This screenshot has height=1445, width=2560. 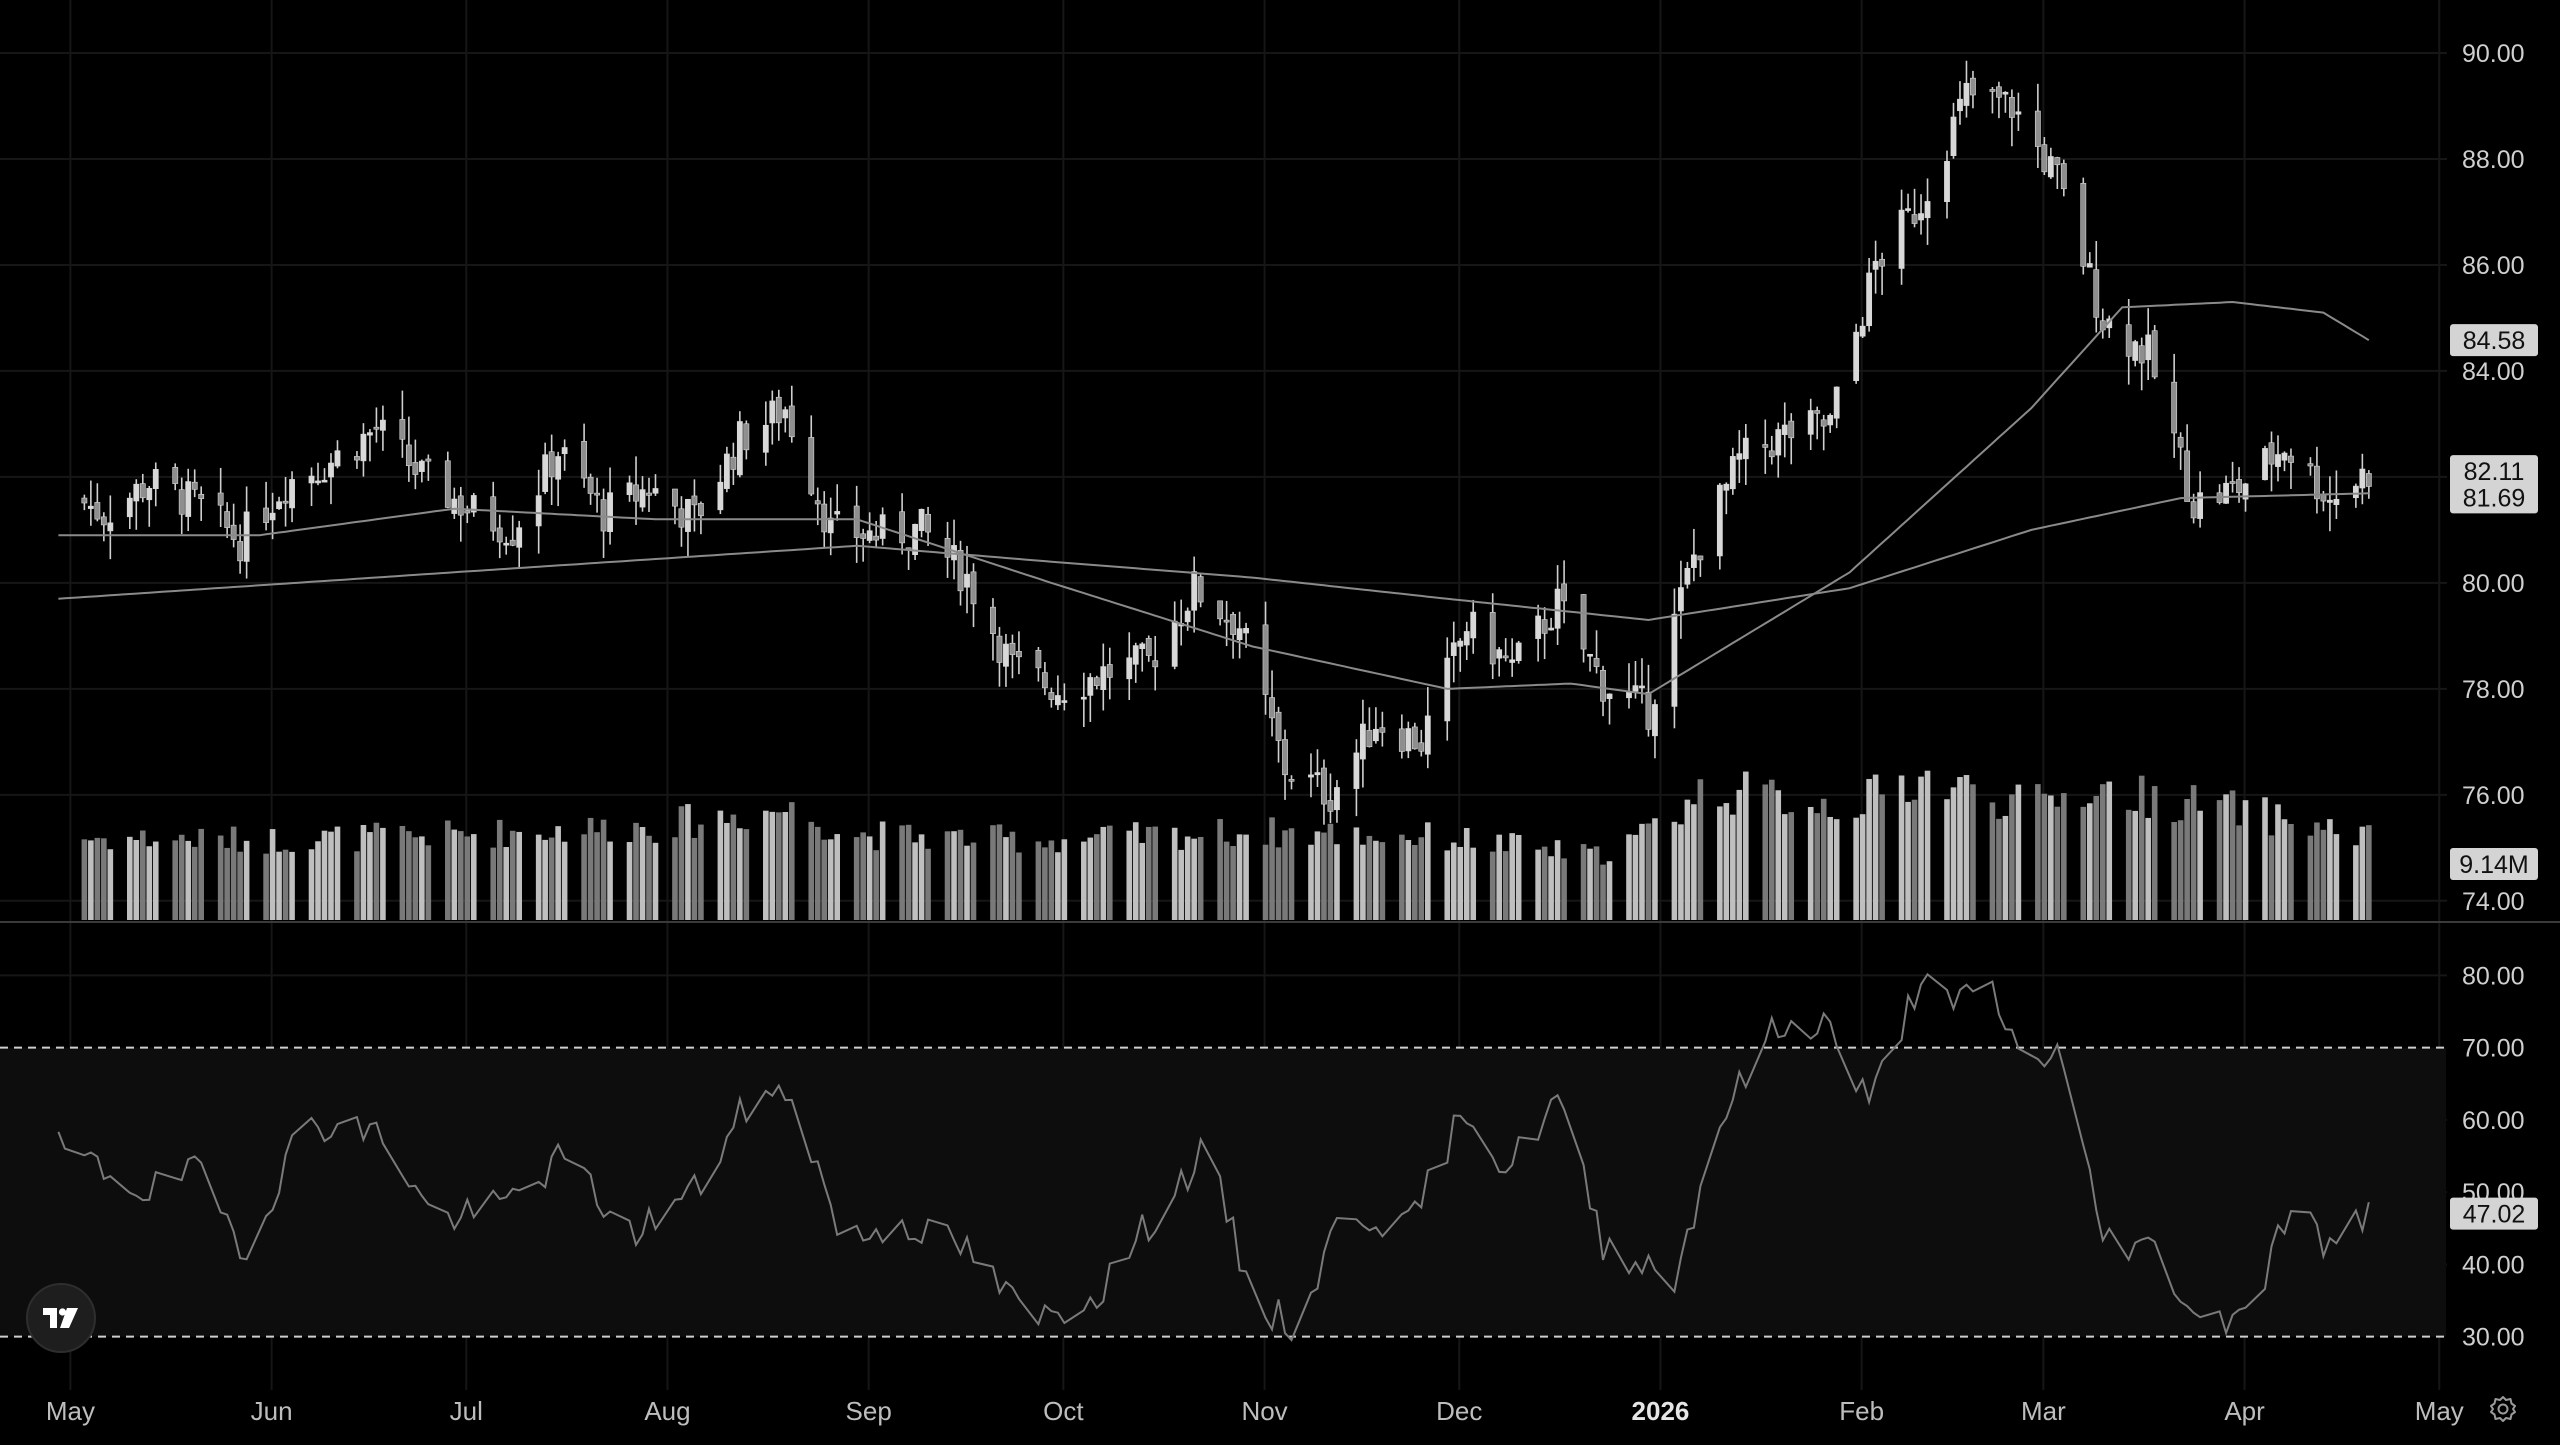 I want to click on x-axis-tick-label: Aug, so click(x=667, y=1411).